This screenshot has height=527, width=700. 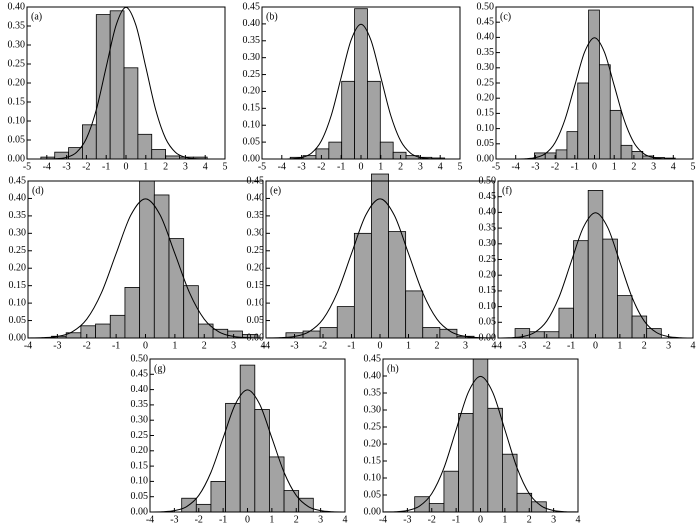 I want to click on panel-label: (h), so click(x=393, y=368).